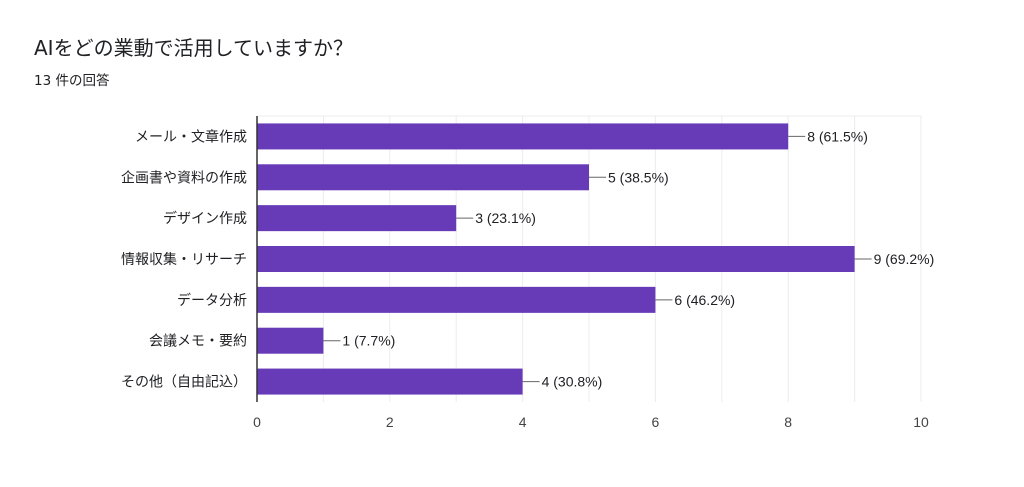 This screenshot has width=1024, height=487. What do you see at coordinates (704, 300) in the screenshot?
I see `data-label: 6 (46.2%)` at bounding box center [704, 300].